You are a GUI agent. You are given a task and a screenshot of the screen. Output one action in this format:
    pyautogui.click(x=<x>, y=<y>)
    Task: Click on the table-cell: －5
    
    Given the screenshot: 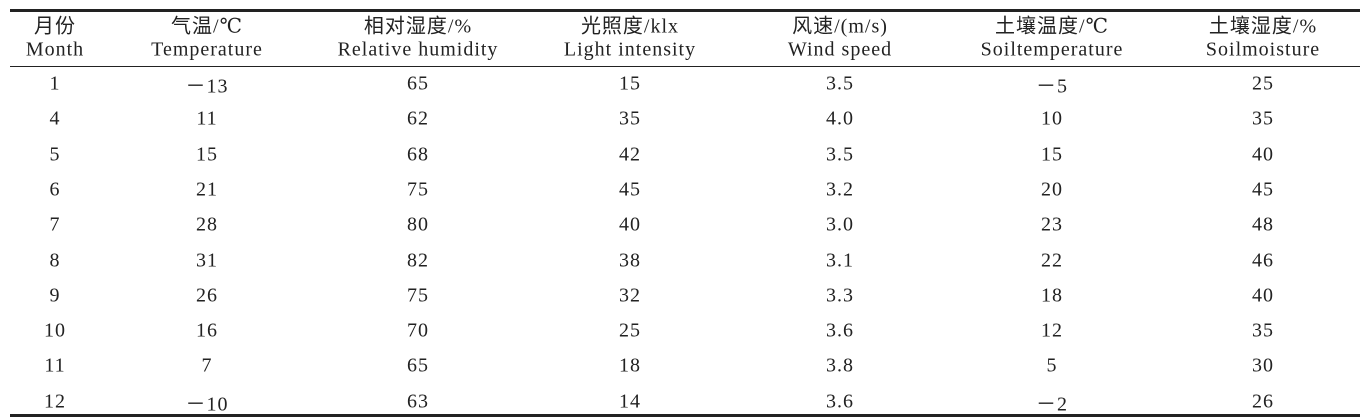 What is the action you would take?
    pyautogui.click(x=1052, y=86)
    